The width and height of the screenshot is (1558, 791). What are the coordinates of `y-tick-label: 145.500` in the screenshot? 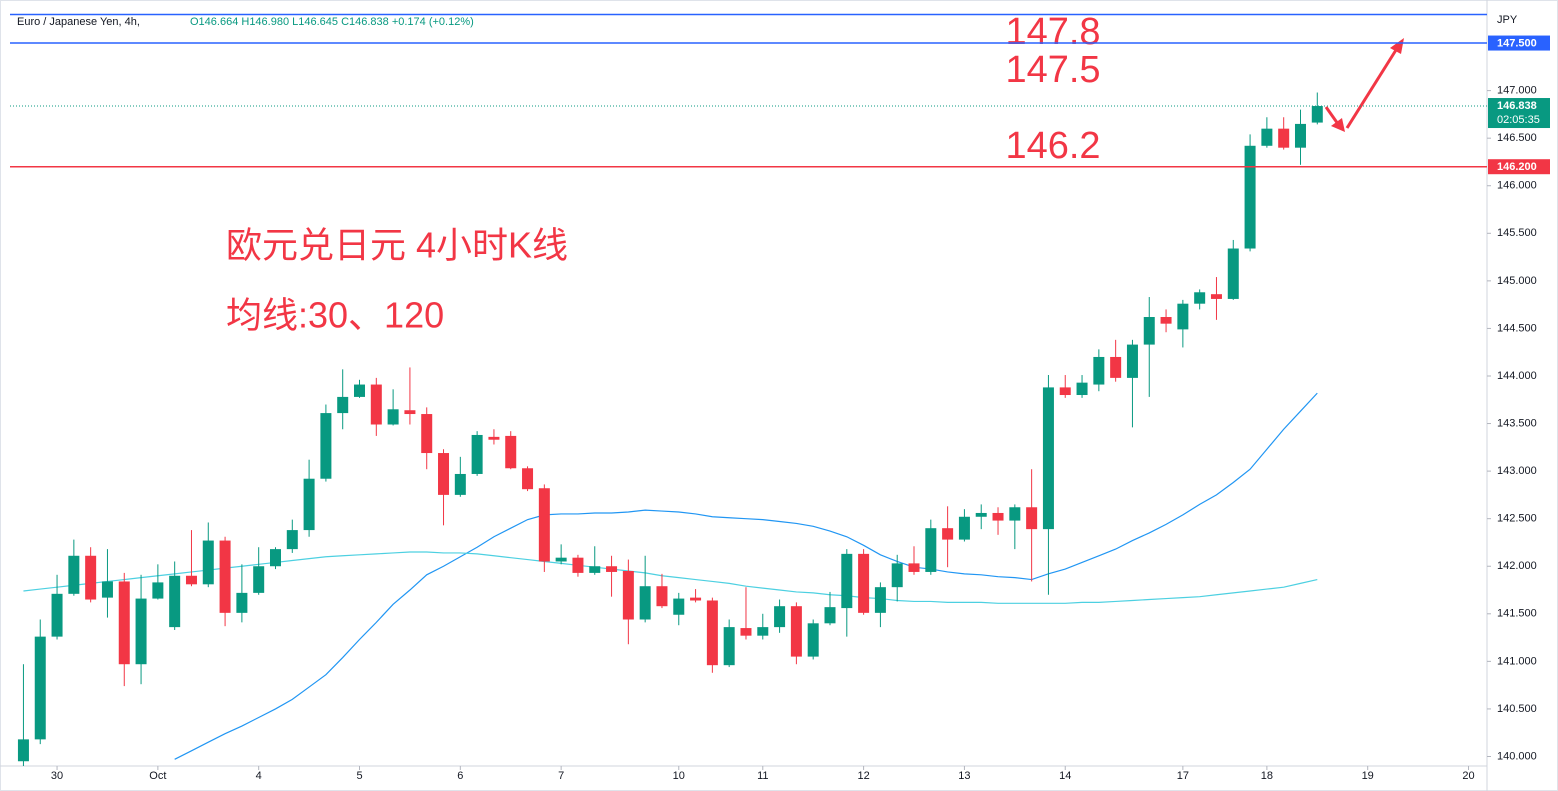 It's located at (1517, 233).